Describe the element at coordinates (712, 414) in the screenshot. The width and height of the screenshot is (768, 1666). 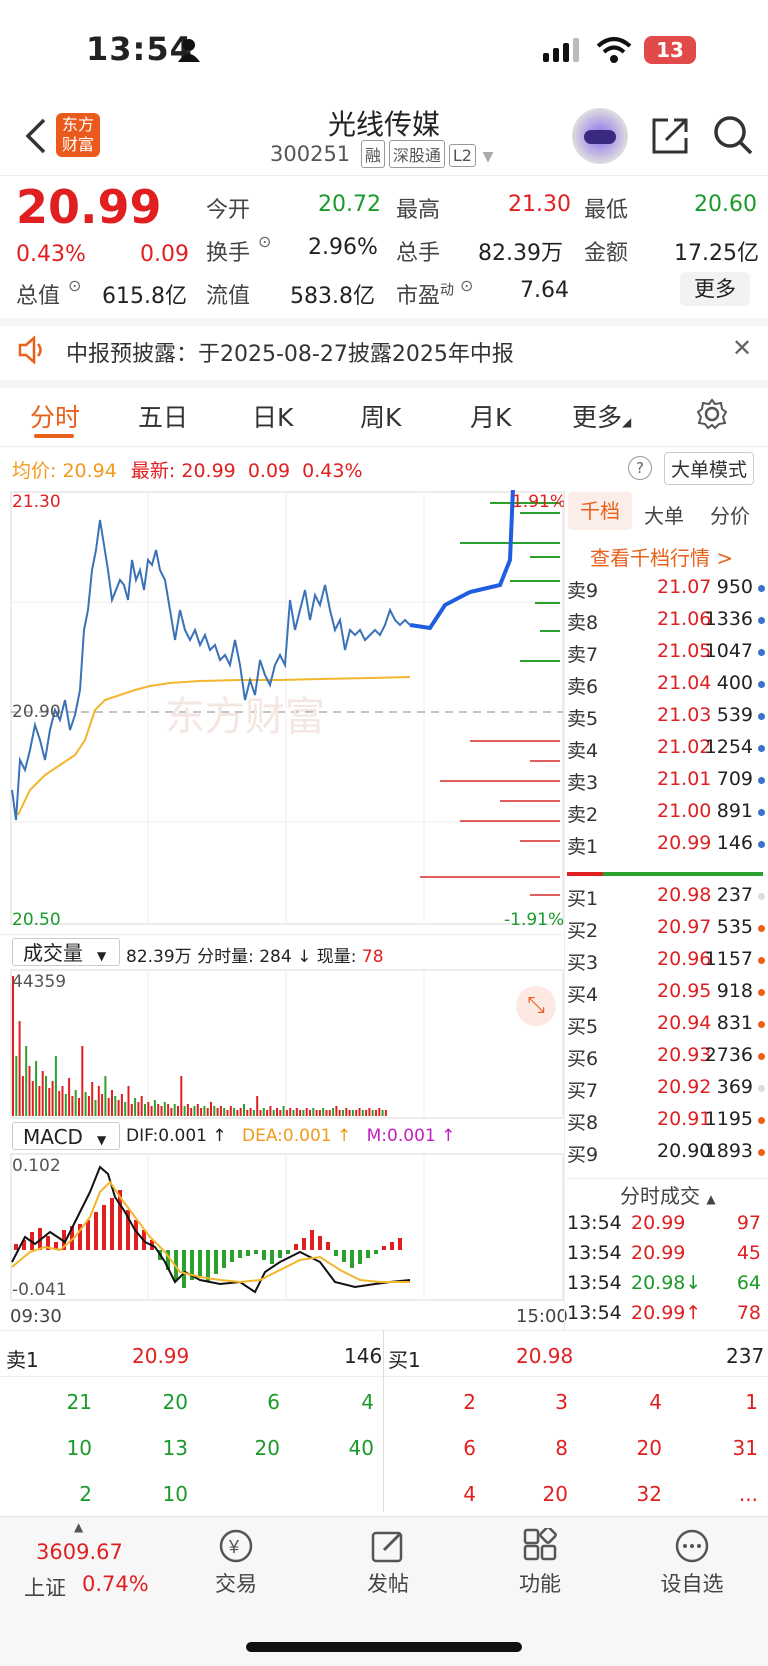
I see `gear-icon` at that location.